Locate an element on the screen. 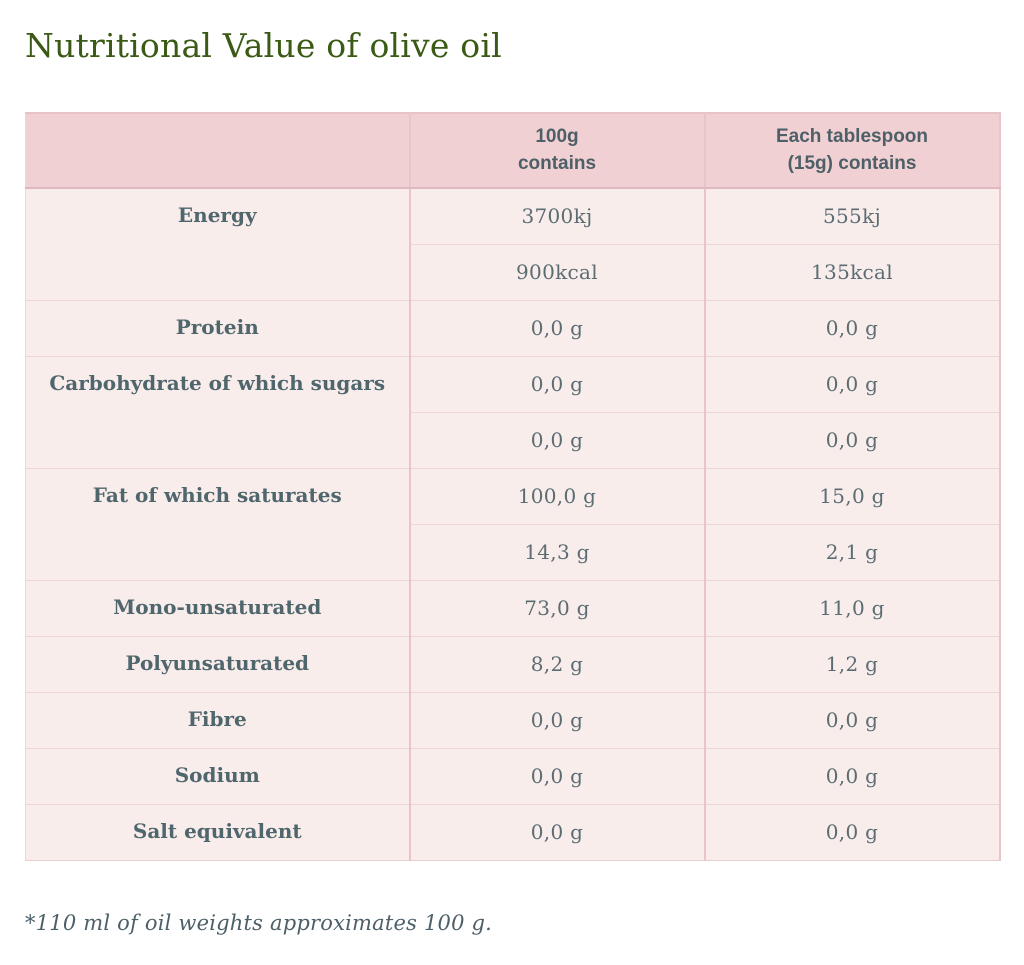  row-label-protein: Protein is located at coordinates (217, 328).